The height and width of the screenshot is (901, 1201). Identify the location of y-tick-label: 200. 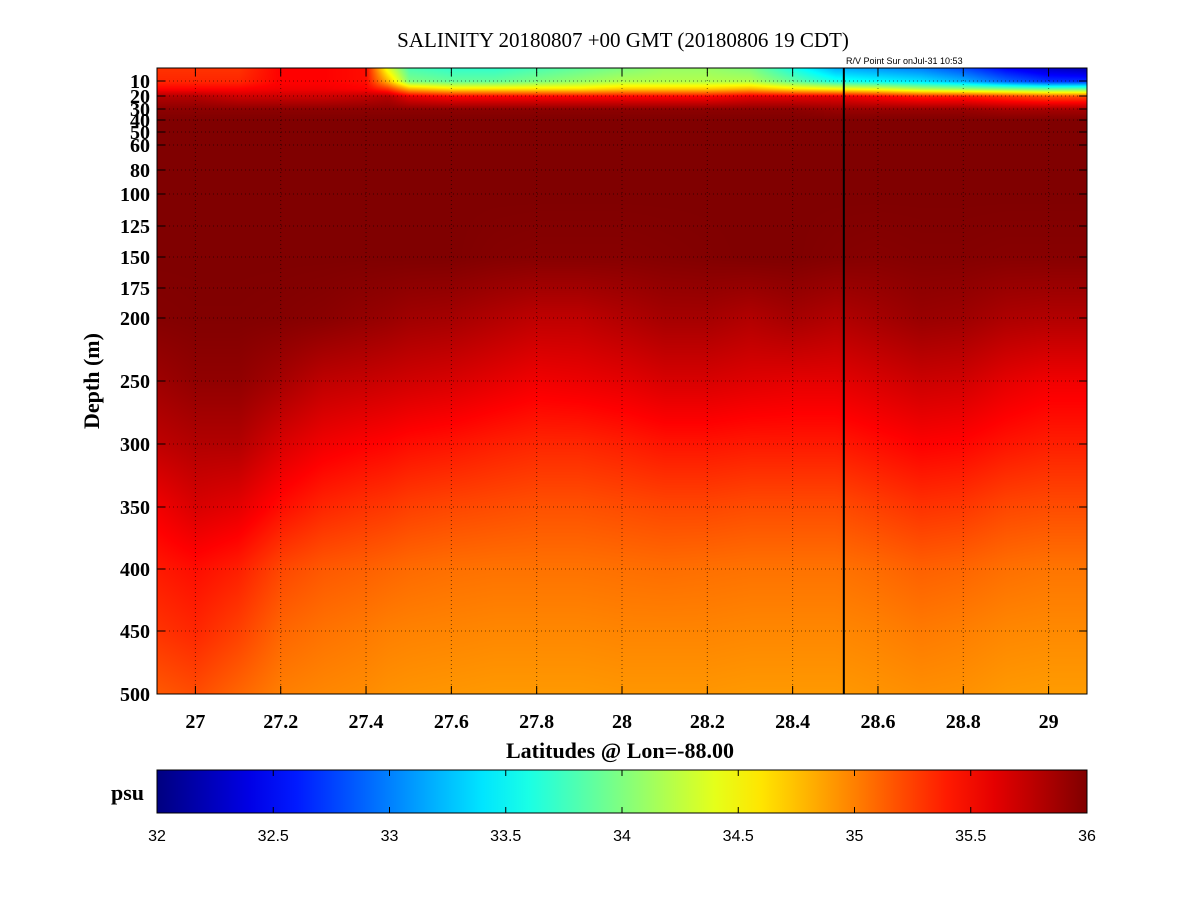
(135, 319).